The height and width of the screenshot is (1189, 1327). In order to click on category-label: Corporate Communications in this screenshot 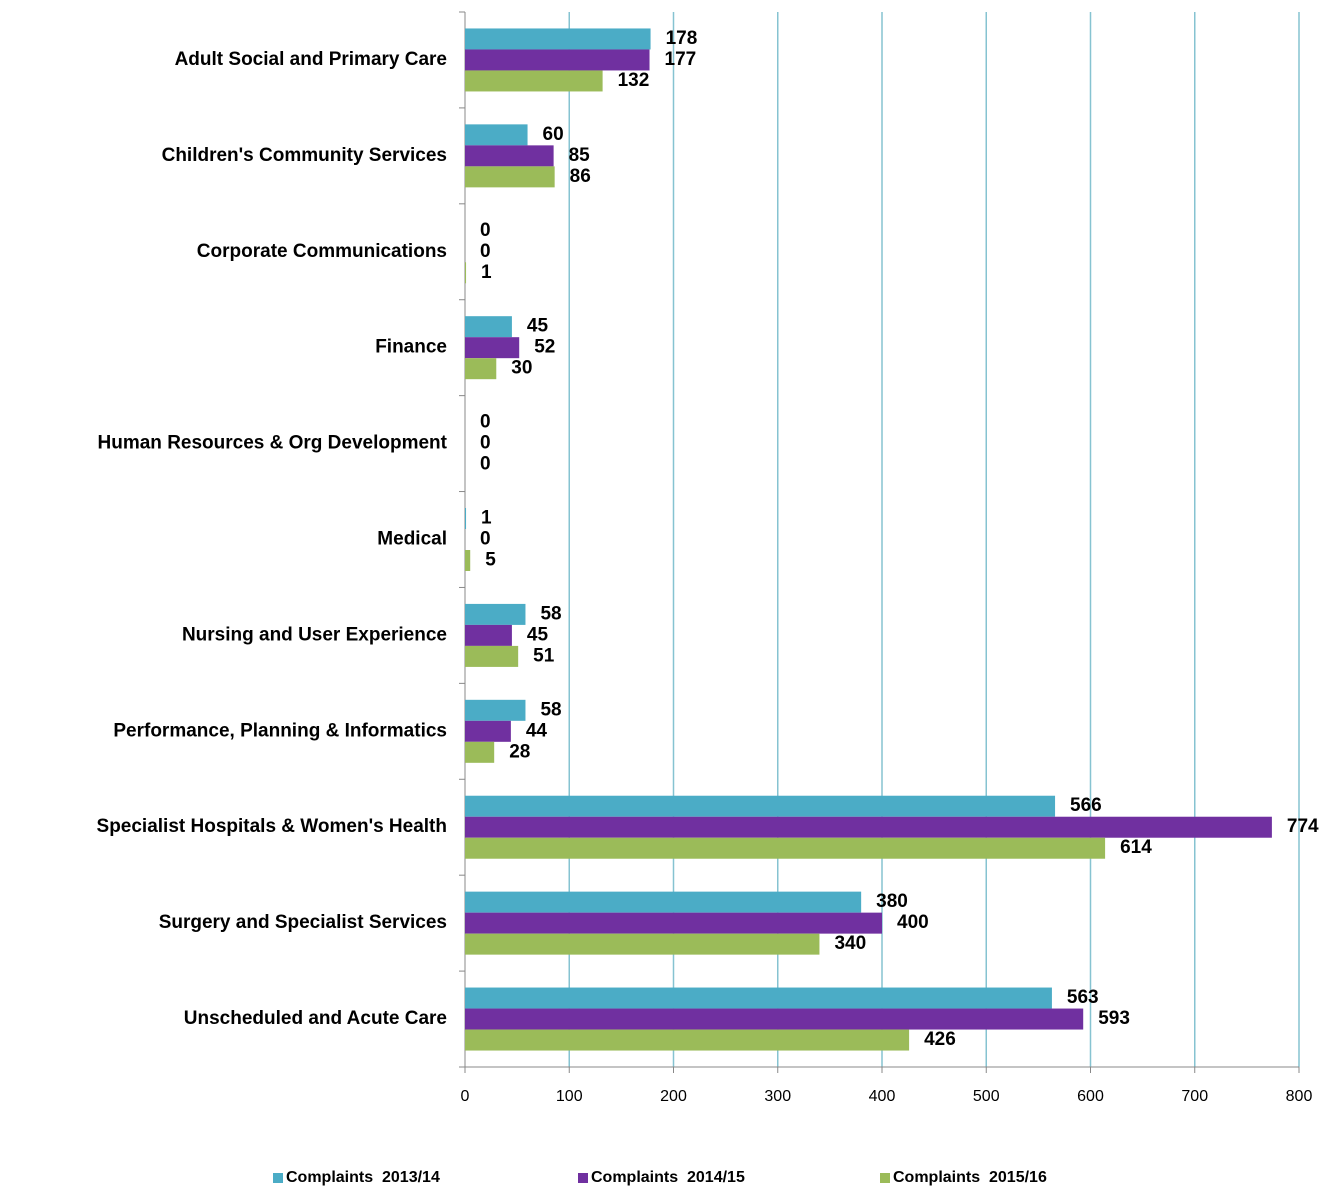, I will do `click(322, 251)`.